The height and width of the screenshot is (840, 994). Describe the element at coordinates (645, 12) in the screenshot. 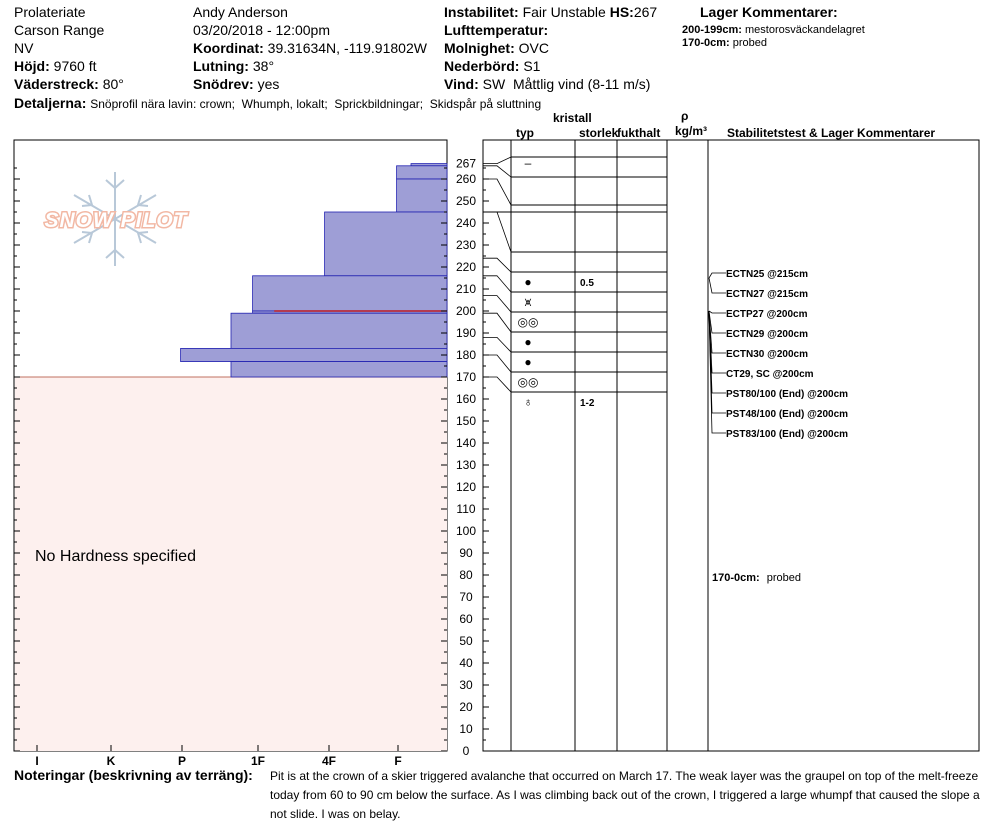

I see `hs-value: 267` at that location.